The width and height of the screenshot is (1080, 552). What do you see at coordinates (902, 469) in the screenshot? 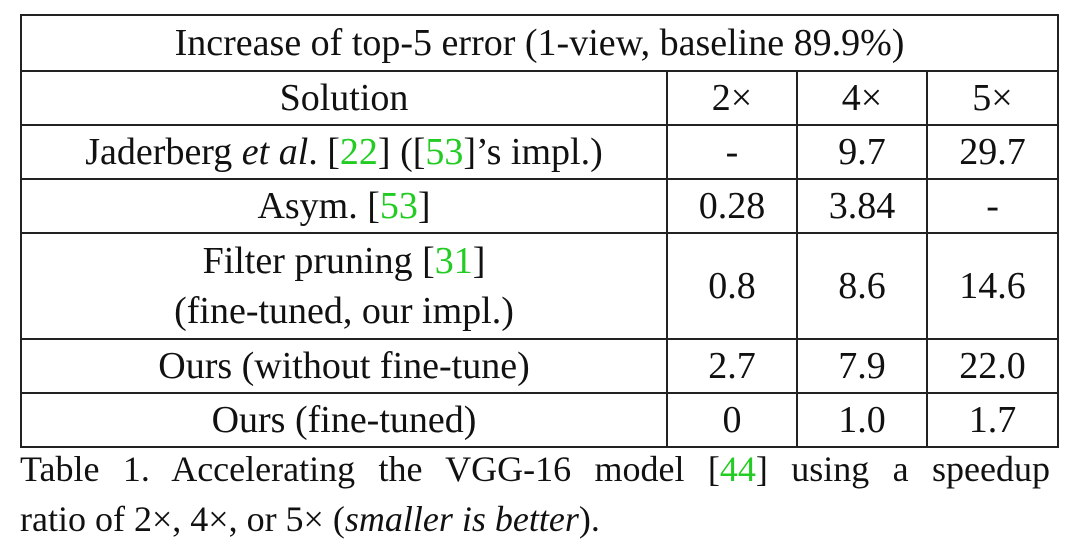
I see `caption-text: ] using a speedup` at bounding box center [902, 469].